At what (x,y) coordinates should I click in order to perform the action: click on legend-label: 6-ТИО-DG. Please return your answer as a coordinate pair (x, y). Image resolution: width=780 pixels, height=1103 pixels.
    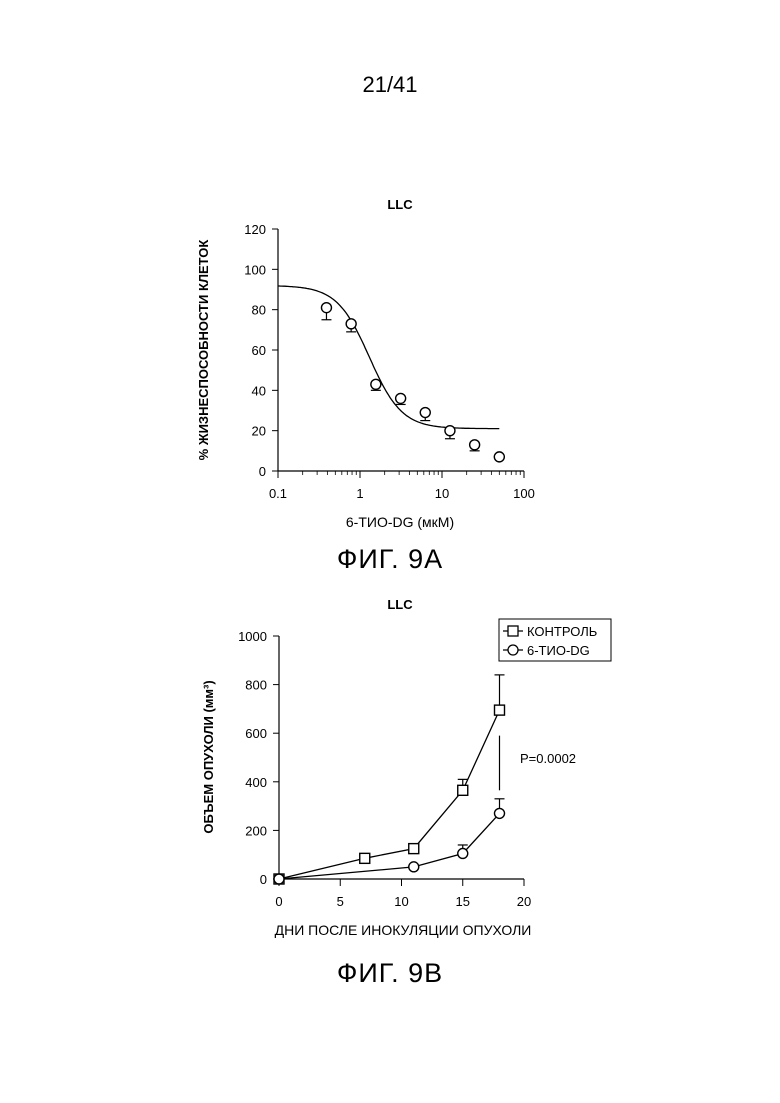
    Looking at the image, I should click on (558, 650).